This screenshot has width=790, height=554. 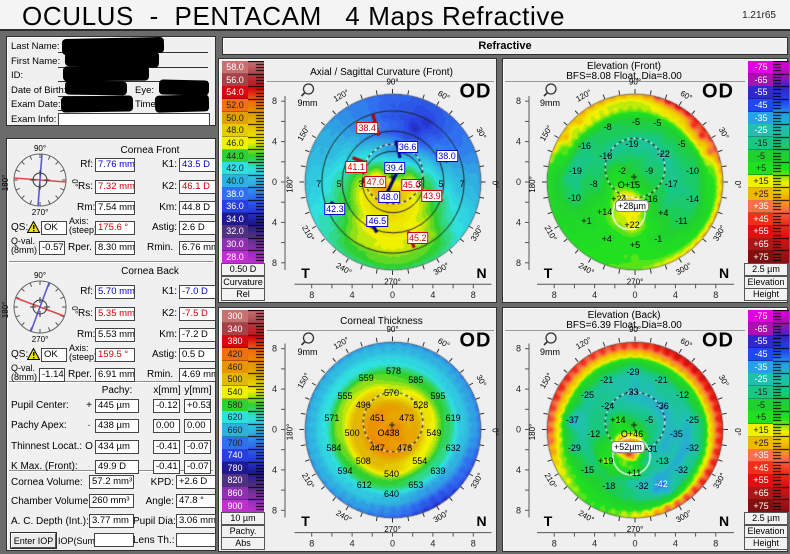 What do you see at coordinates (356, 166) in the screenshot?
I see `map-value-curv_front-3: 41.1` at bounding box center [356, 166].